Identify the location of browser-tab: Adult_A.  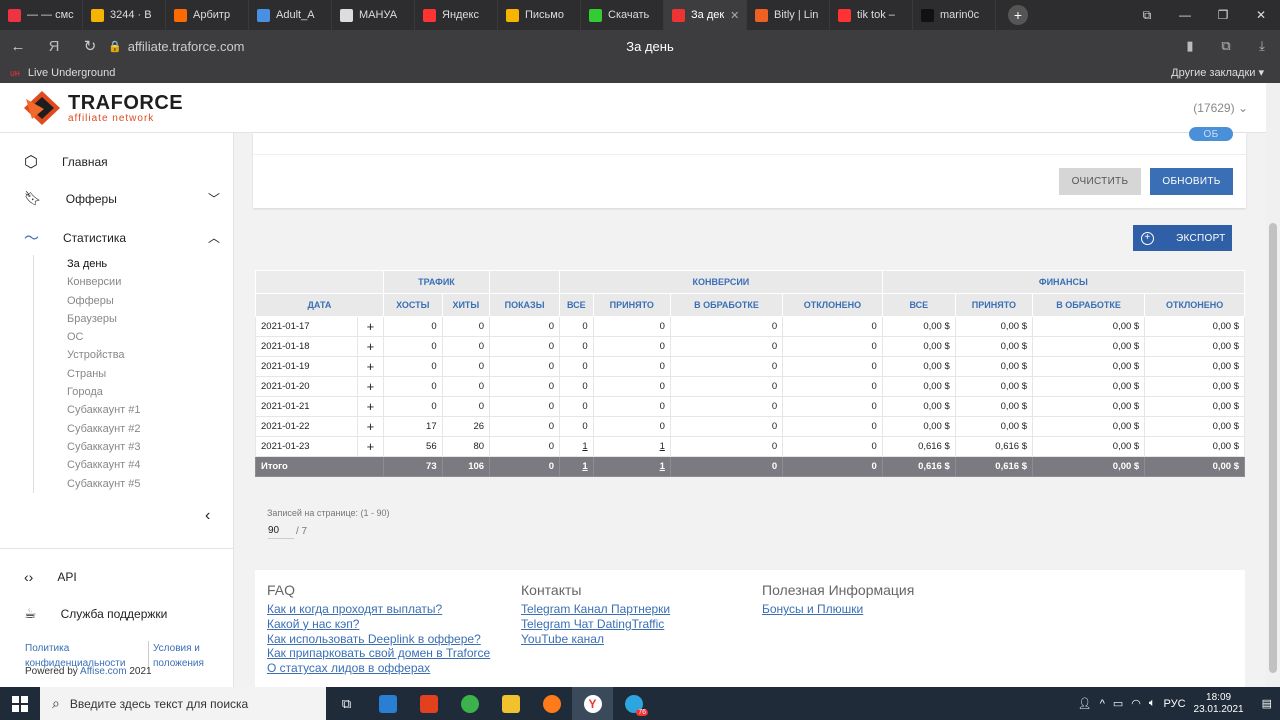
(290, 15).